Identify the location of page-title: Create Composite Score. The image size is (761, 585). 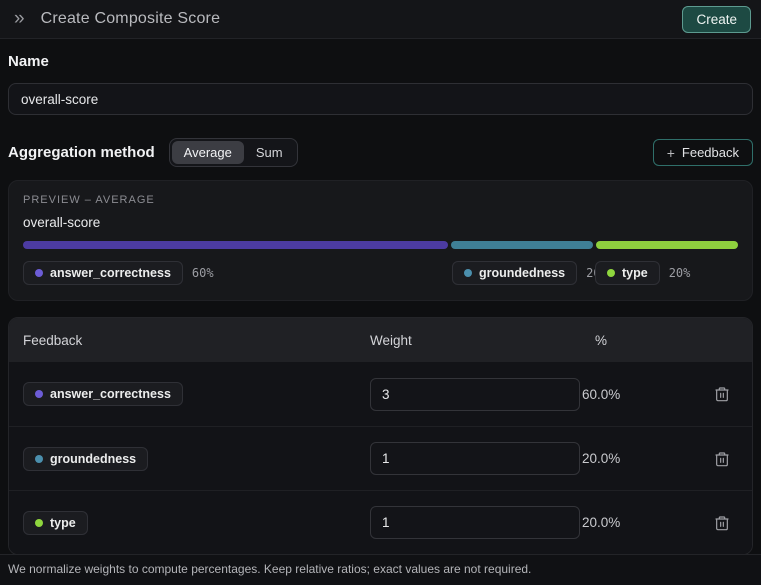
(130, 18).